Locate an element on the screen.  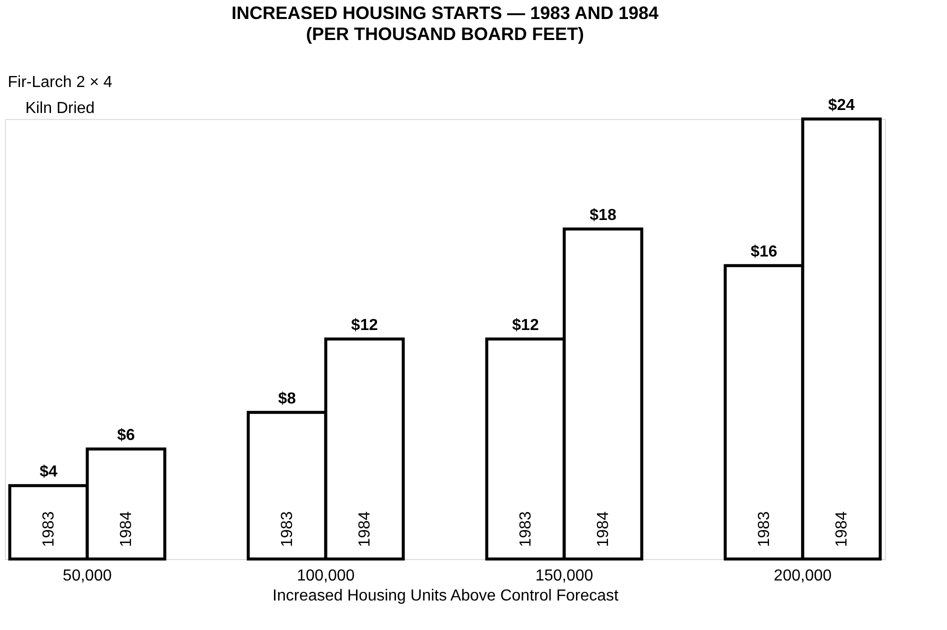
x-axis-title: Increased Housing Units Above Control Forecast is located at coordinates (446, 596).